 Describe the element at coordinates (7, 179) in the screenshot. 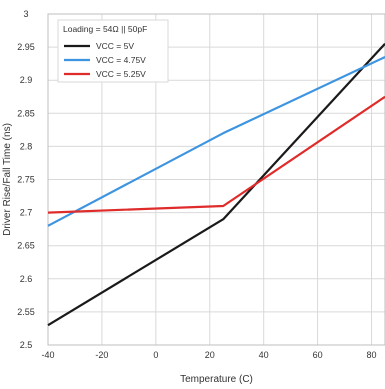

I see `y-axis-label: Driver Rise/Fall Time (ns)` at that location.